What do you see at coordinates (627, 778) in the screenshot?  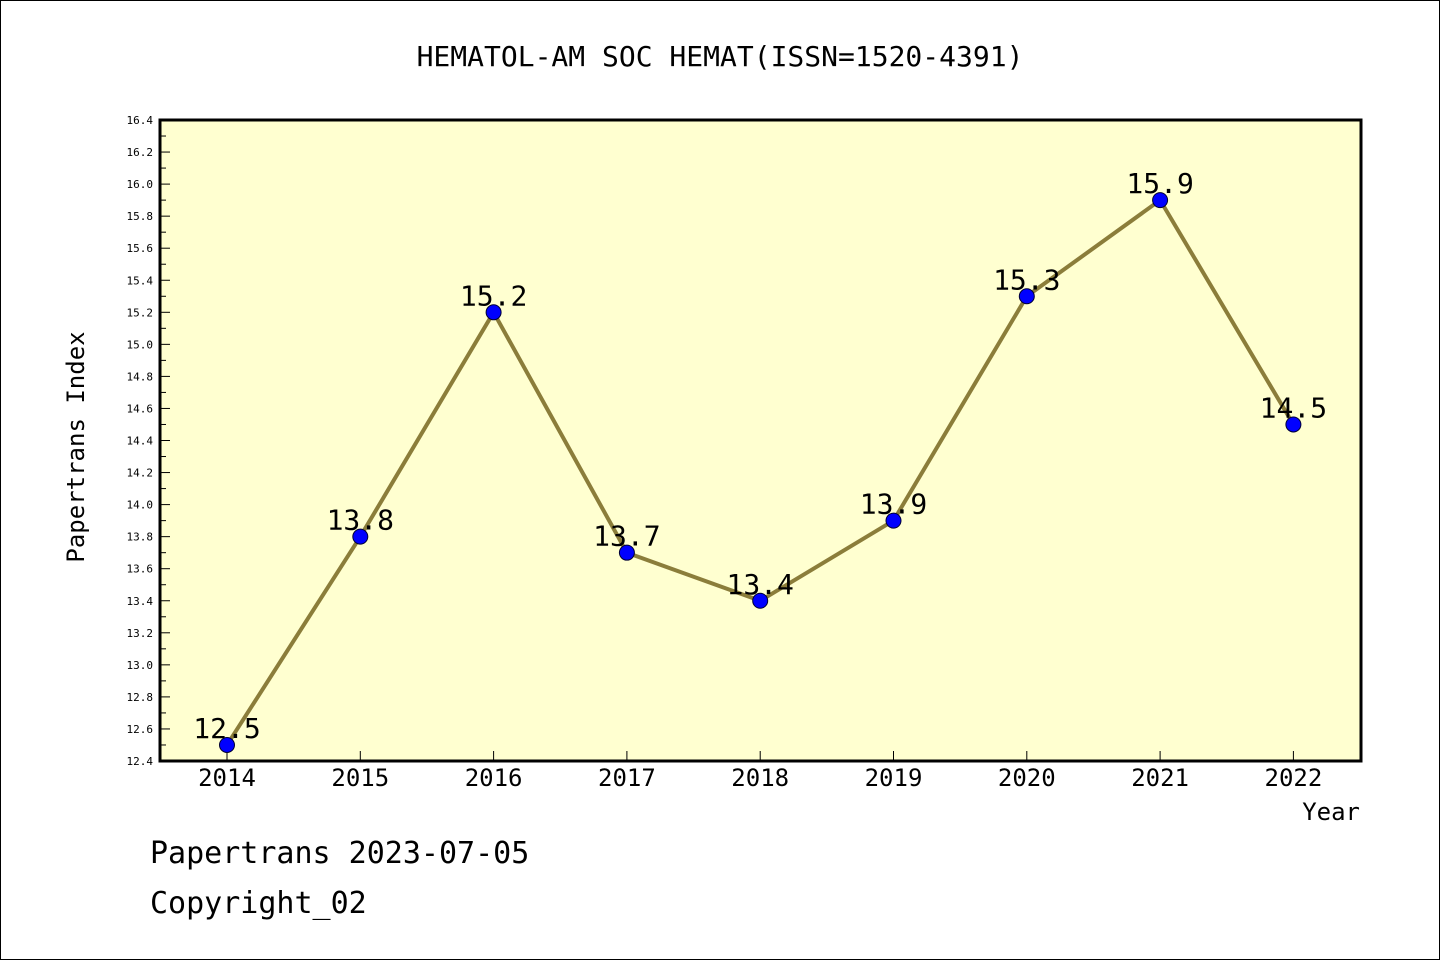 I see `x-tick-label: 2017` at bounding box center [627, 778].